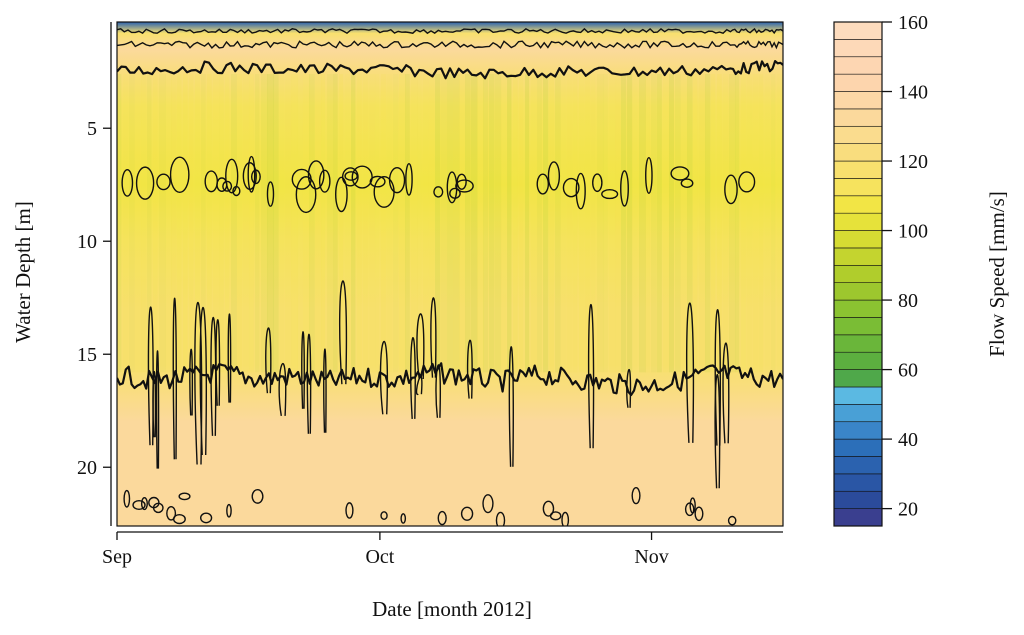 The height and width of the screenshot is (635, 1024). Describe the element at coordinates (913, 162) in the screenshot. I see `colorbar-tick-label: 120` at that location.